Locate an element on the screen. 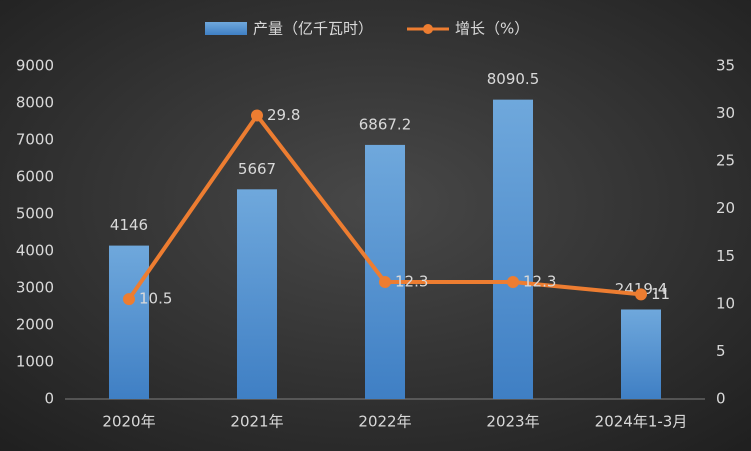 The width and height of the screenshot is (751, 451). y-tick-label: 0 is located at coordinates (49, 399).